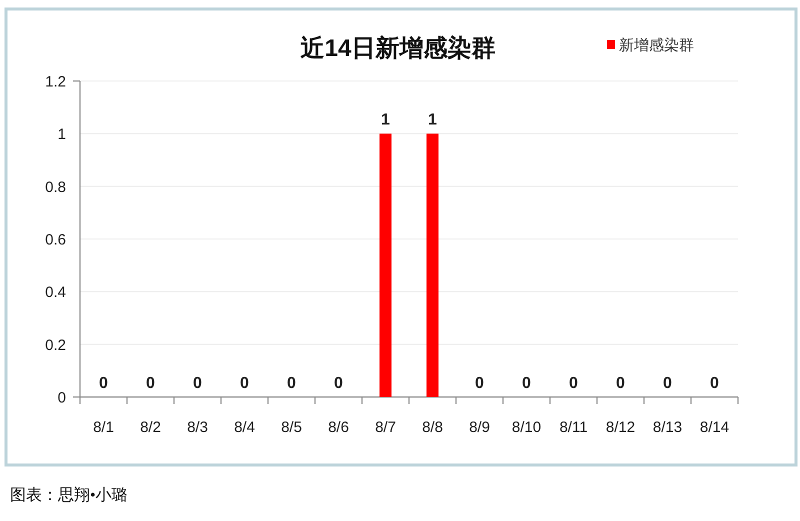 The image size is (800, 521). Describe the element at coordinates (398, 48) in the screenshot. I see `chart-title: 近14日新增感染群` at that location.